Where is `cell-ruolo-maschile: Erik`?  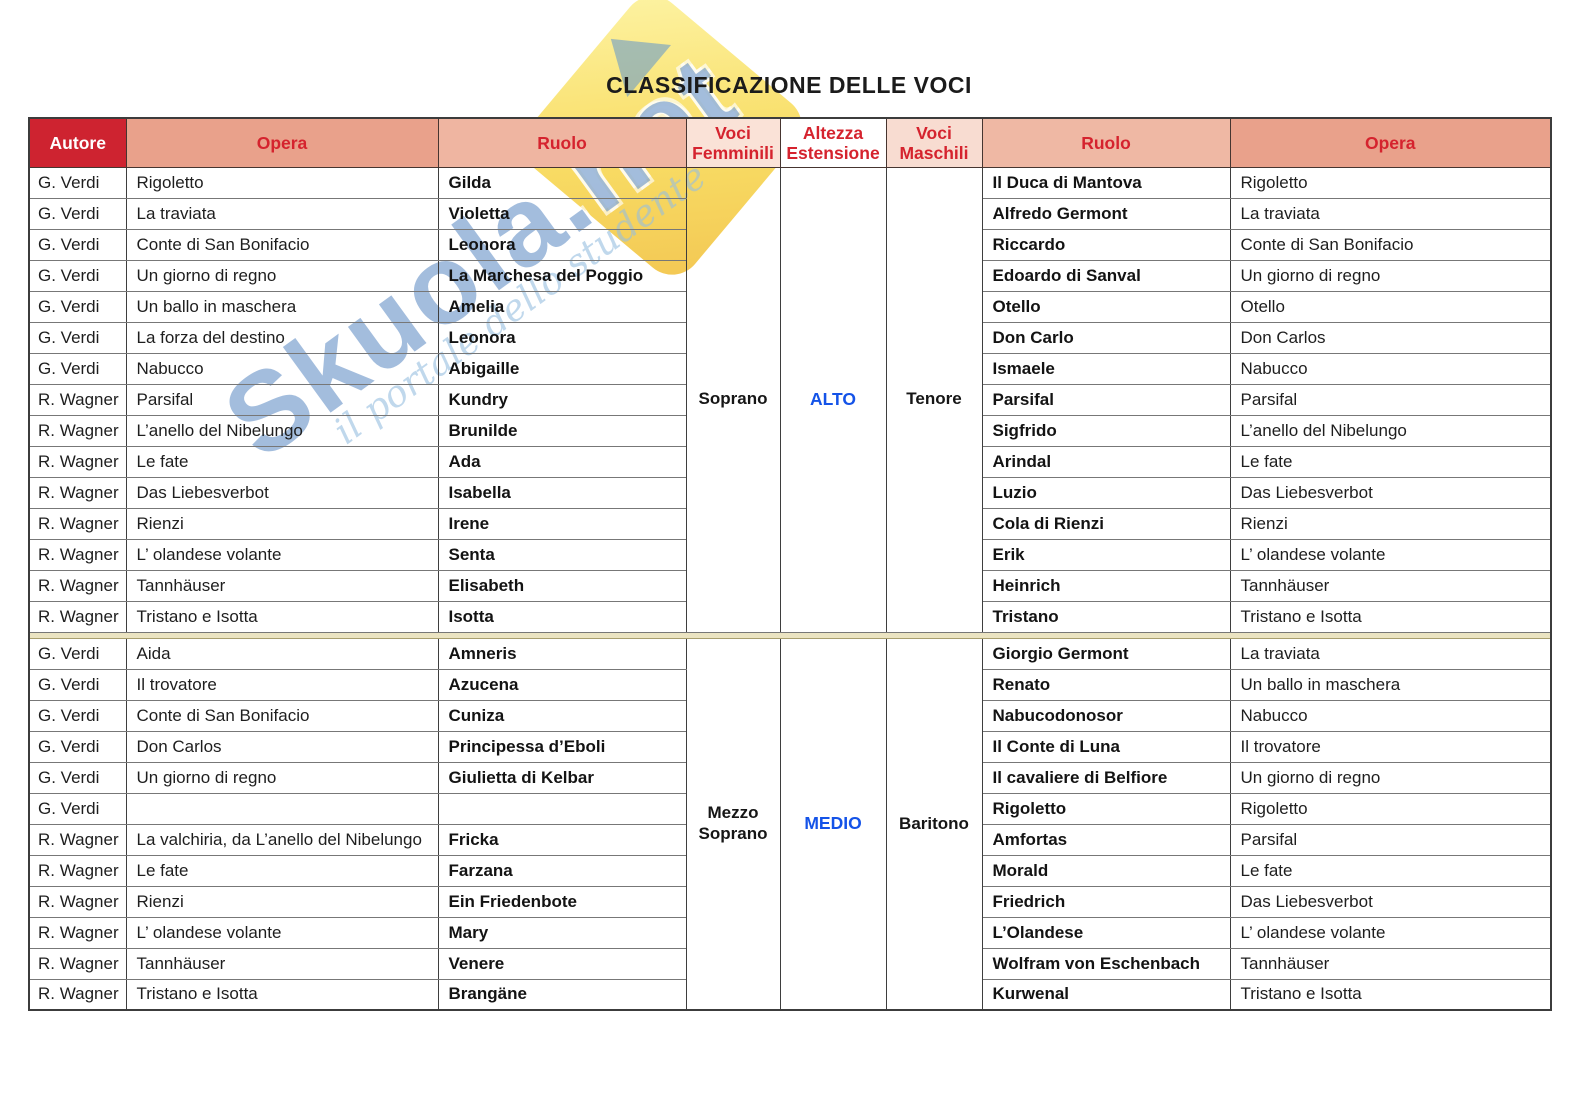
cell-ruolo-maschile: Erik is located at coordinates (1106, 554).